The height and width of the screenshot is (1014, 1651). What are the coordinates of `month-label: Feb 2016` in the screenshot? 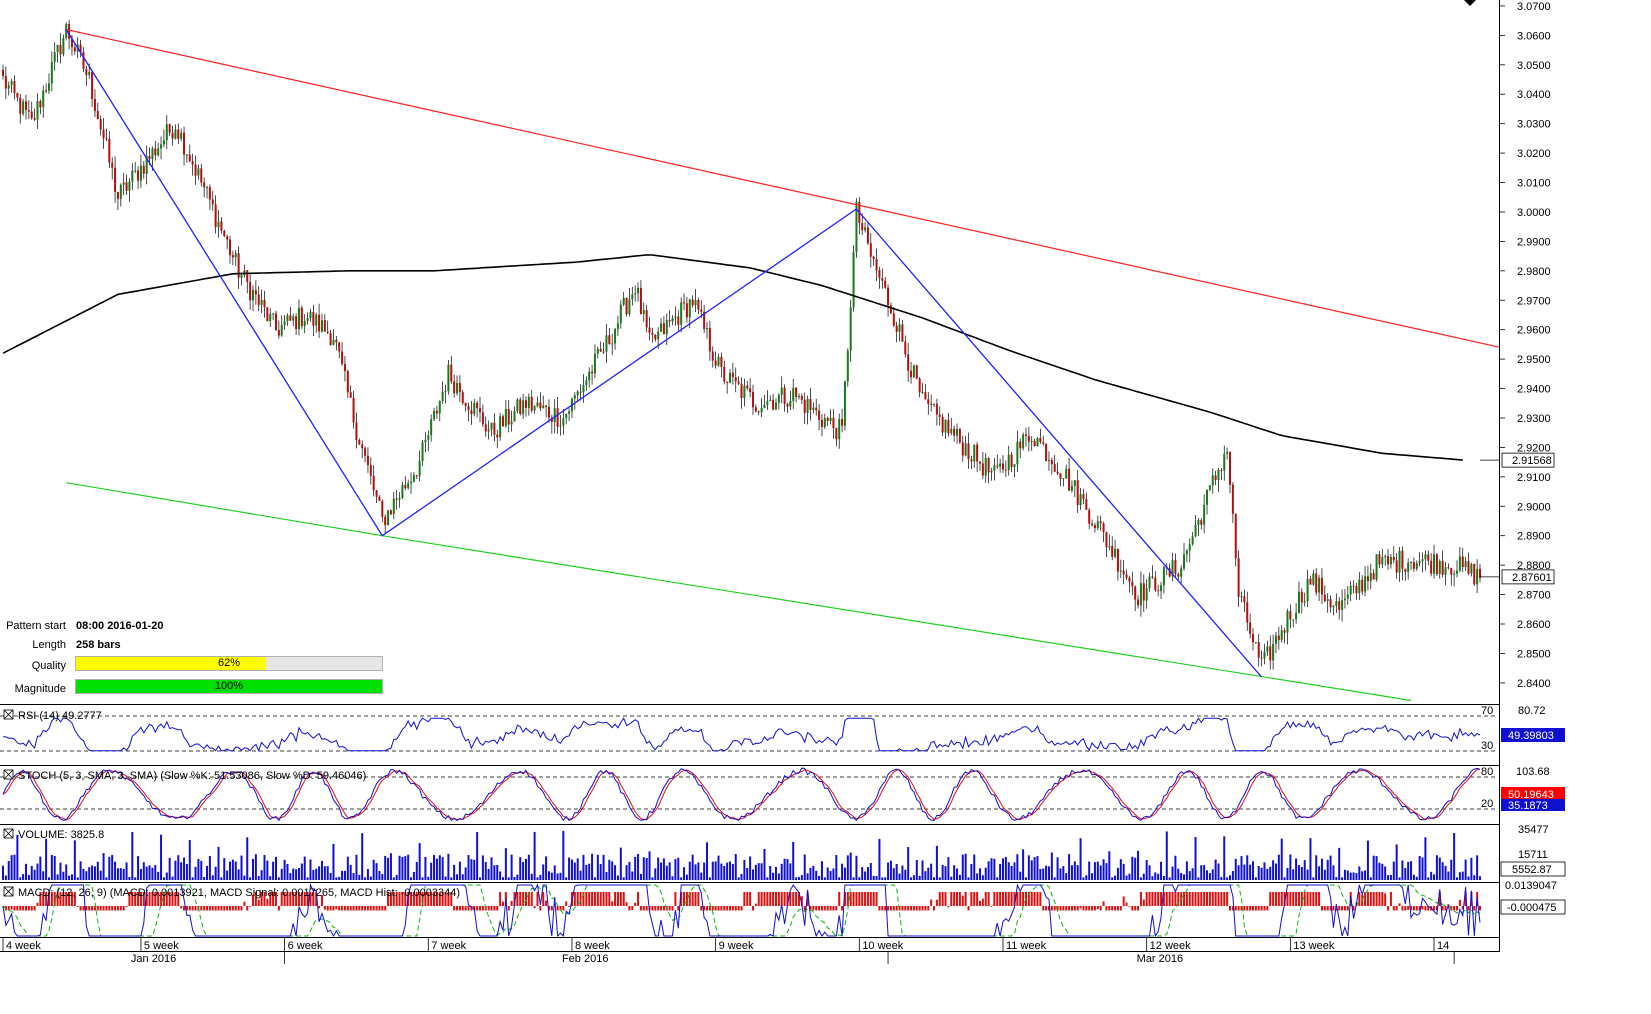 It's located at (585, 959).